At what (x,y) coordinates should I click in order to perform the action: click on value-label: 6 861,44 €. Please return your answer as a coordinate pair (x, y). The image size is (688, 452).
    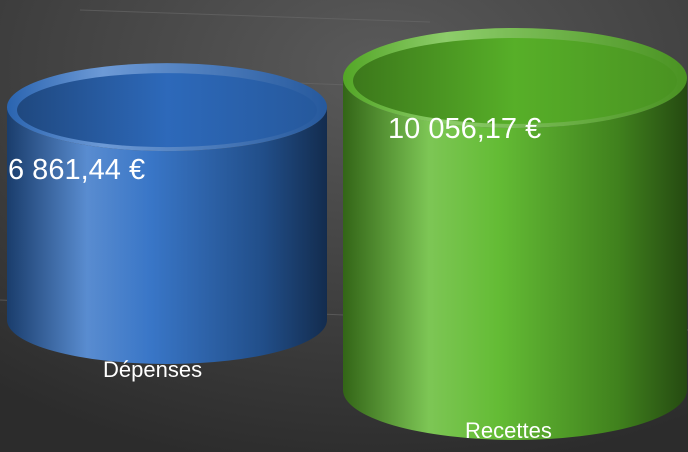
    Looking at the image, I should click on (76, 170).